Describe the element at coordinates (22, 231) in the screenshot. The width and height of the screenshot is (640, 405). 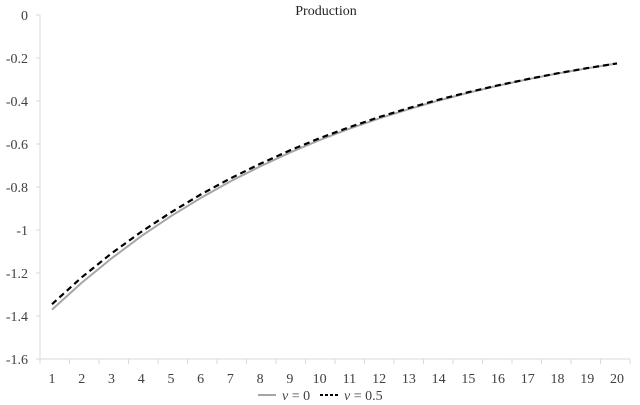
I see `y-tick-label: -1` at that location.